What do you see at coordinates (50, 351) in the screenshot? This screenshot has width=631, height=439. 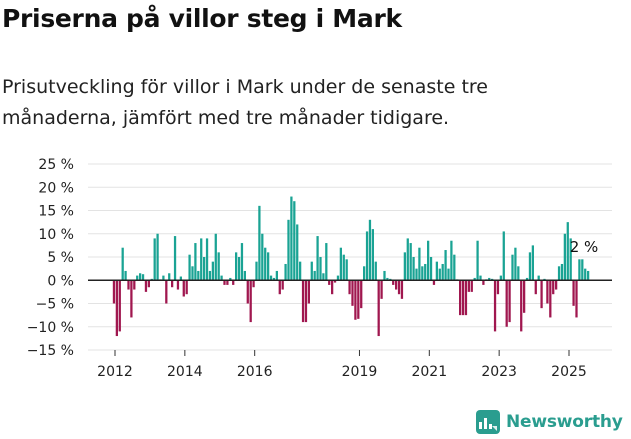 I see `y-tick-label: −15 %` at bounding box center [50, 351].